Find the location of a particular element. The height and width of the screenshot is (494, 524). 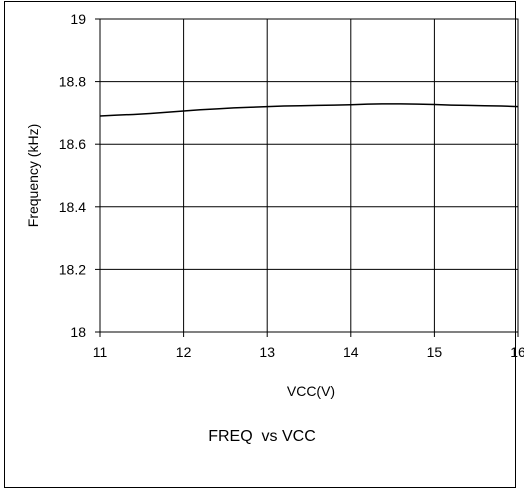

x-tick-label: 13 is located at coordinates (267, 352).